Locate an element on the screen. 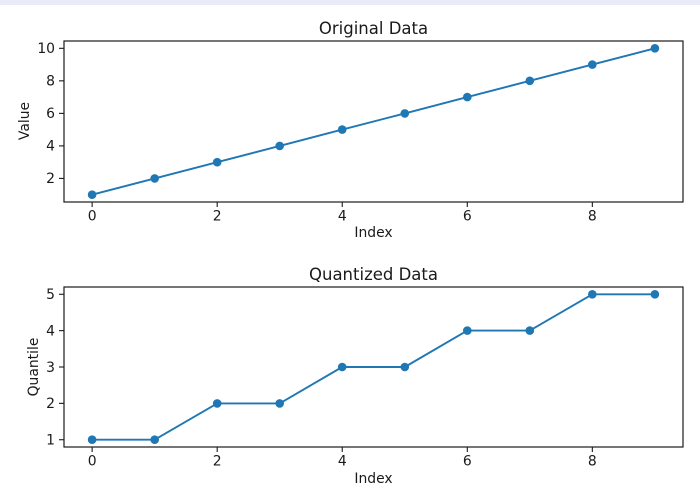 The height and width of the screenshot is (503, 700). chart-title: Quantized Data is located at coordinates (373, 274).